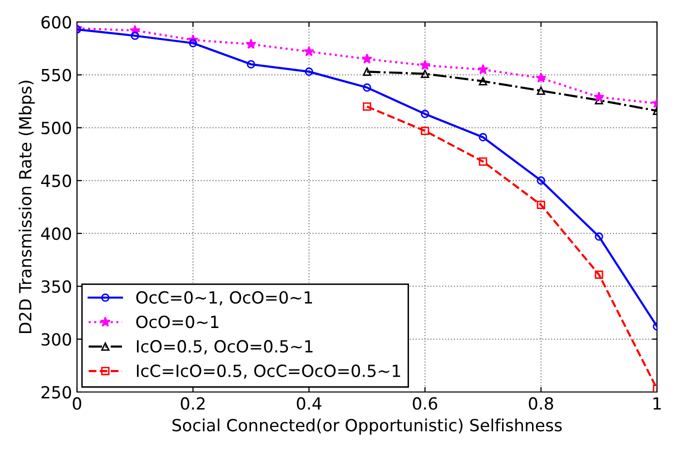  What do you see at coordinates (57, 128) in the screenshot?
I see `y-tick-label: 500` at bounding box center [57, 128].